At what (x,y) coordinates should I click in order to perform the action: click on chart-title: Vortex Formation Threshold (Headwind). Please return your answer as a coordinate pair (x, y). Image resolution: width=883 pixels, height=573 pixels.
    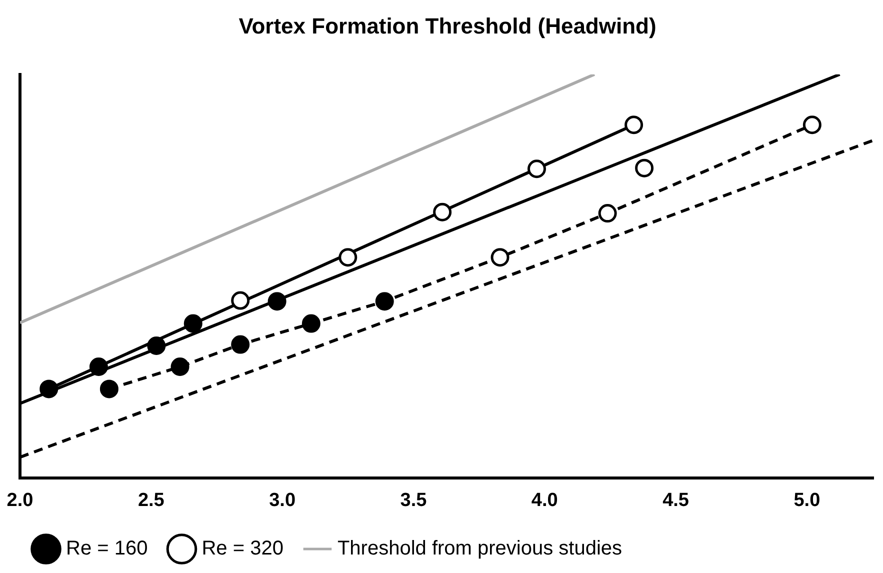
    Looking at the image, I should click on (447, 25).